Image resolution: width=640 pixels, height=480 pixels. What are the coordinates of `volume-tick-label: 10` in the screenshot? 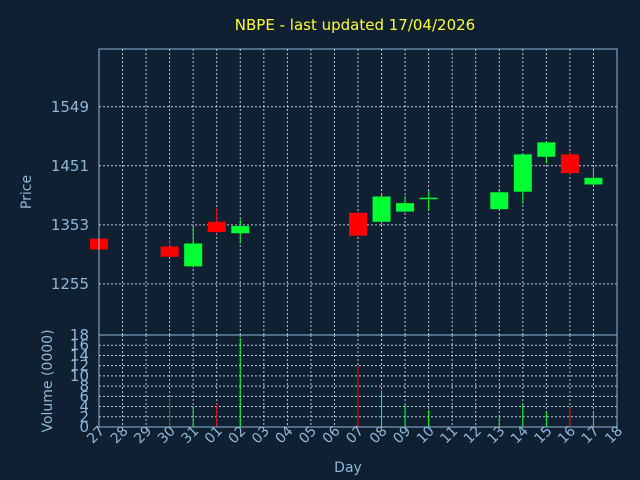 It's located at (79, 376).